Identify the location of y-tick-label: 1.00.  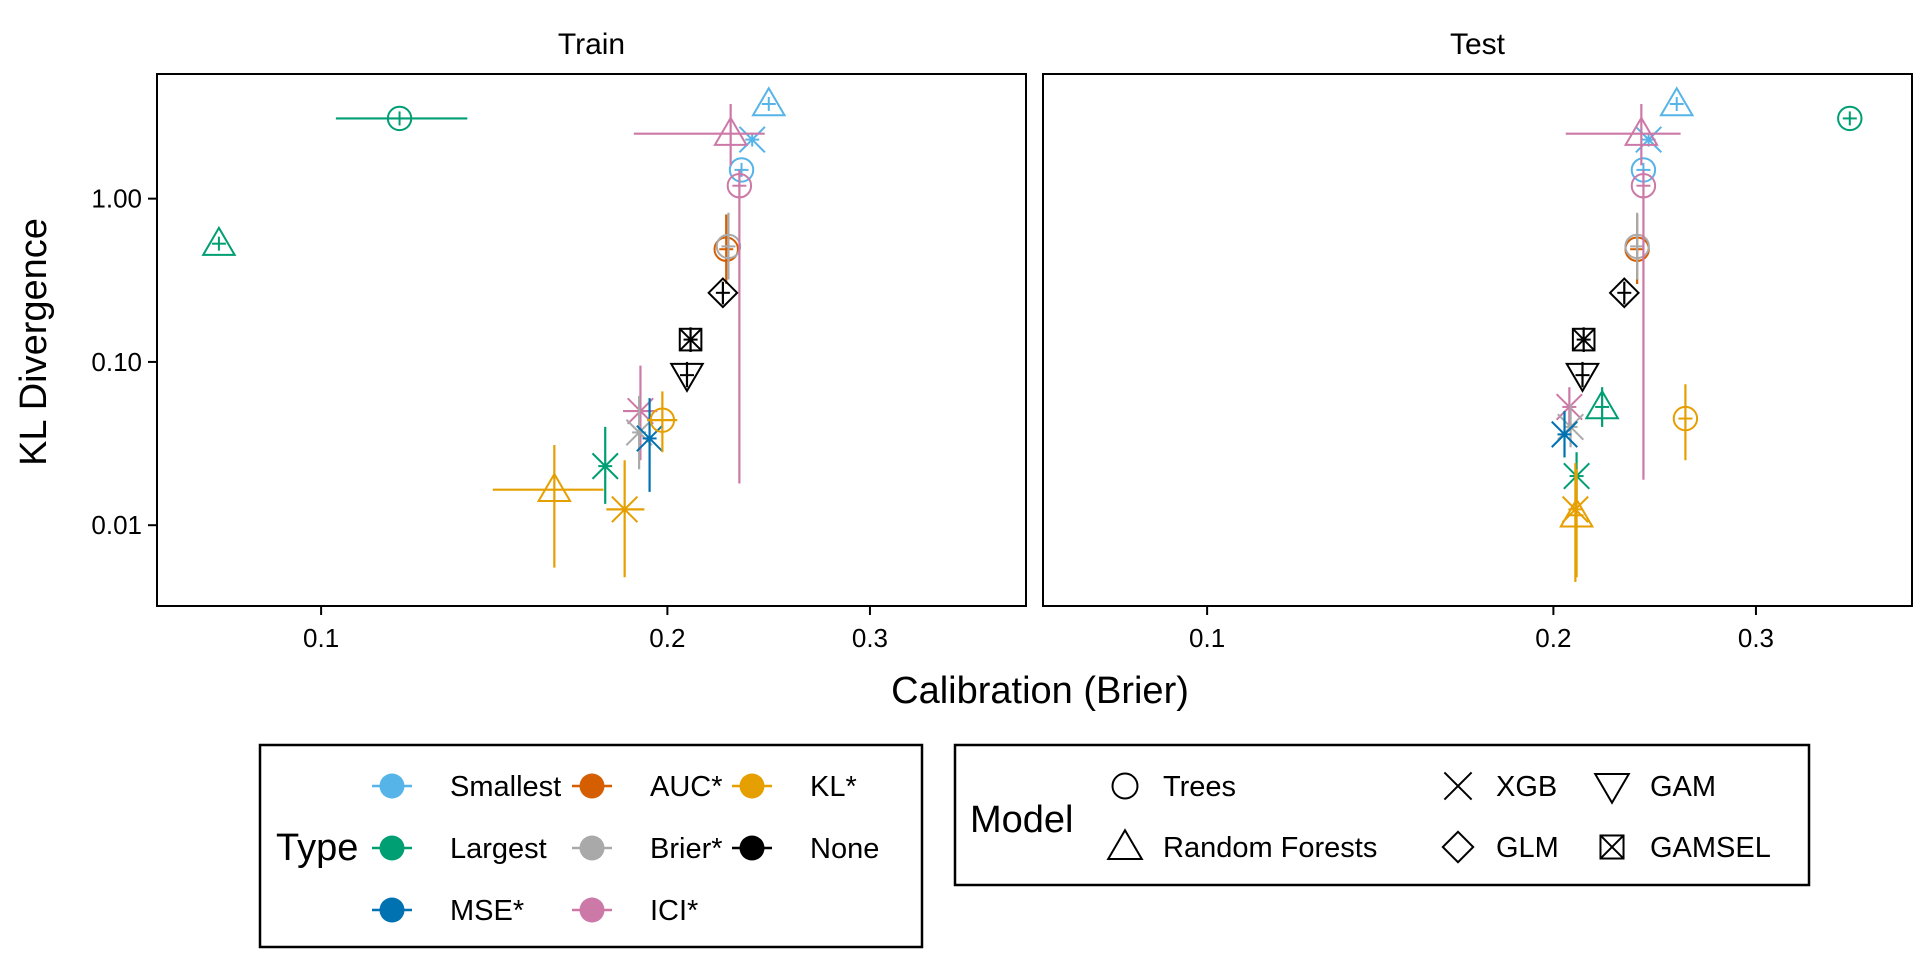
(116, 199).